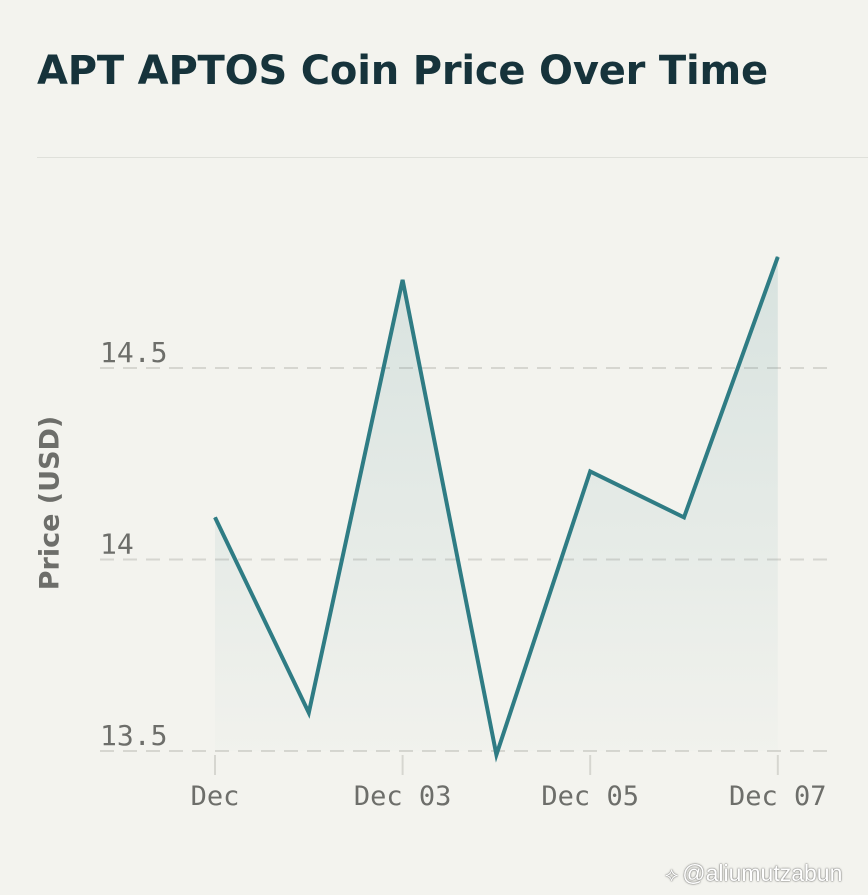 The width and height of the screenshot is (868, 895). What do you see at coordinates (50, 503) in the screenshot?
I see `y-axis-label: Price (USD)` at bounding box center [50, 503].